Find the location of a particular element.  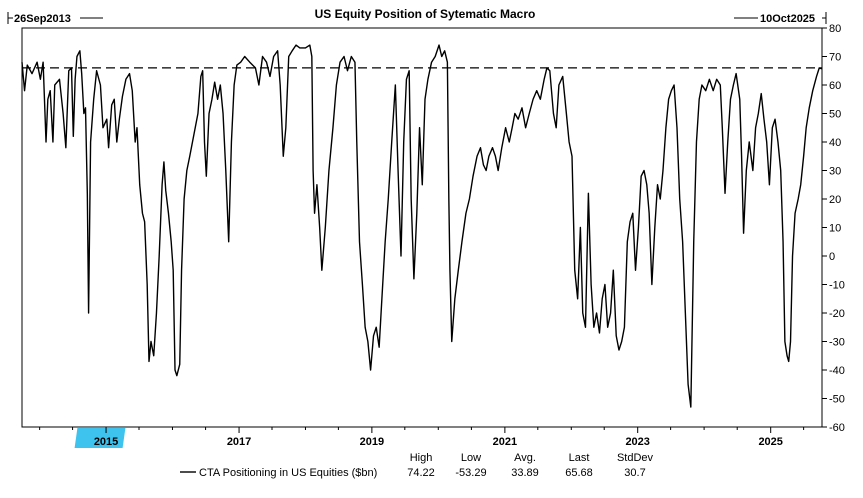

y-tick-label: -30 is located at coordinates (837, 343).